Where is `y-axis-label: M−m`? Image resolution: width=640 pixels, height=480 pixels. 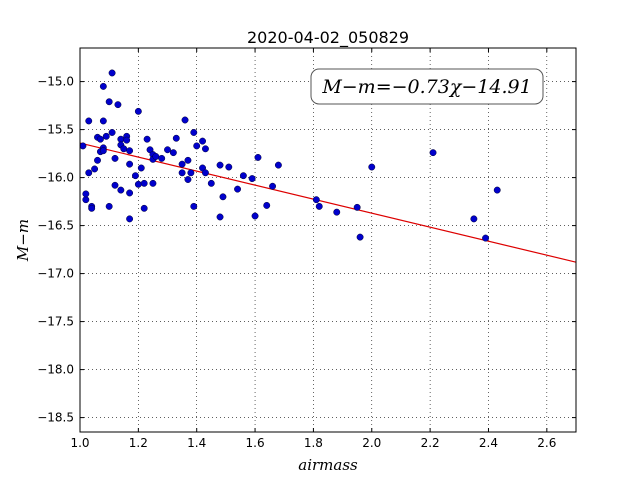
y-axis-label: M−m is located at coordinates (23, 240).